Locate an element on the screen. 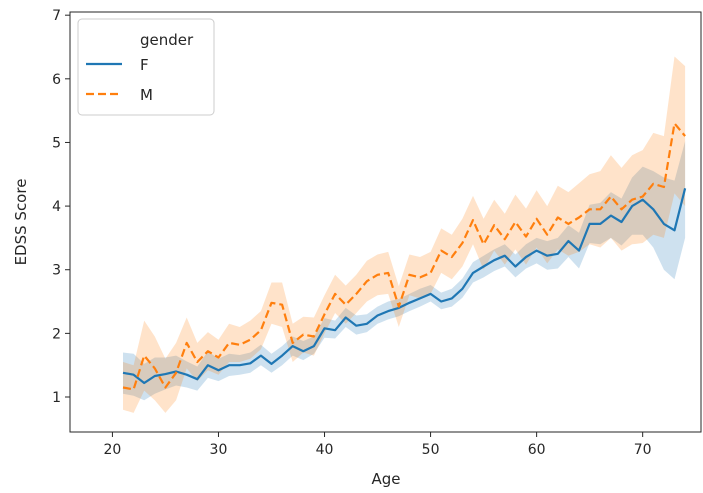 This screenshot has width=703, height=493. y-axis: 1 2 3 4 5 6 7 is located at coordinates (61, 207).